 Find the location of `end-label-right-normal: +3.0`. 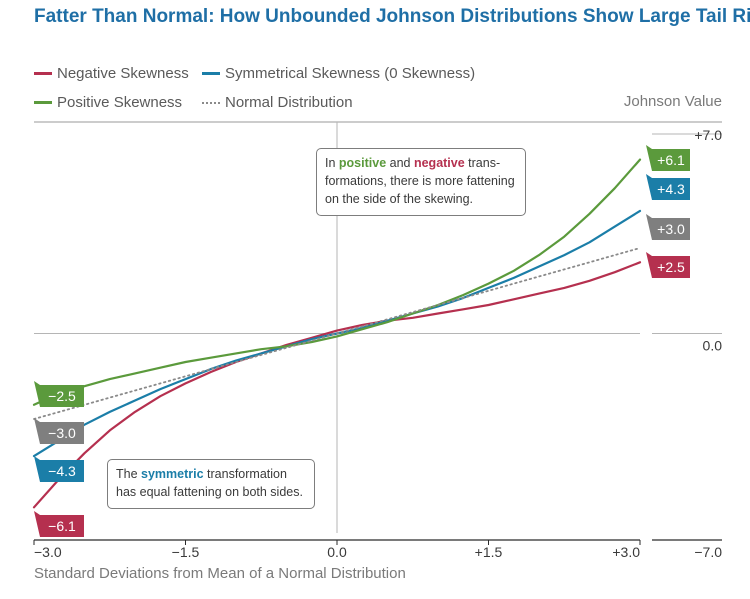

end-label-right-normal: +3.0 is located at coordinates (671, 229).